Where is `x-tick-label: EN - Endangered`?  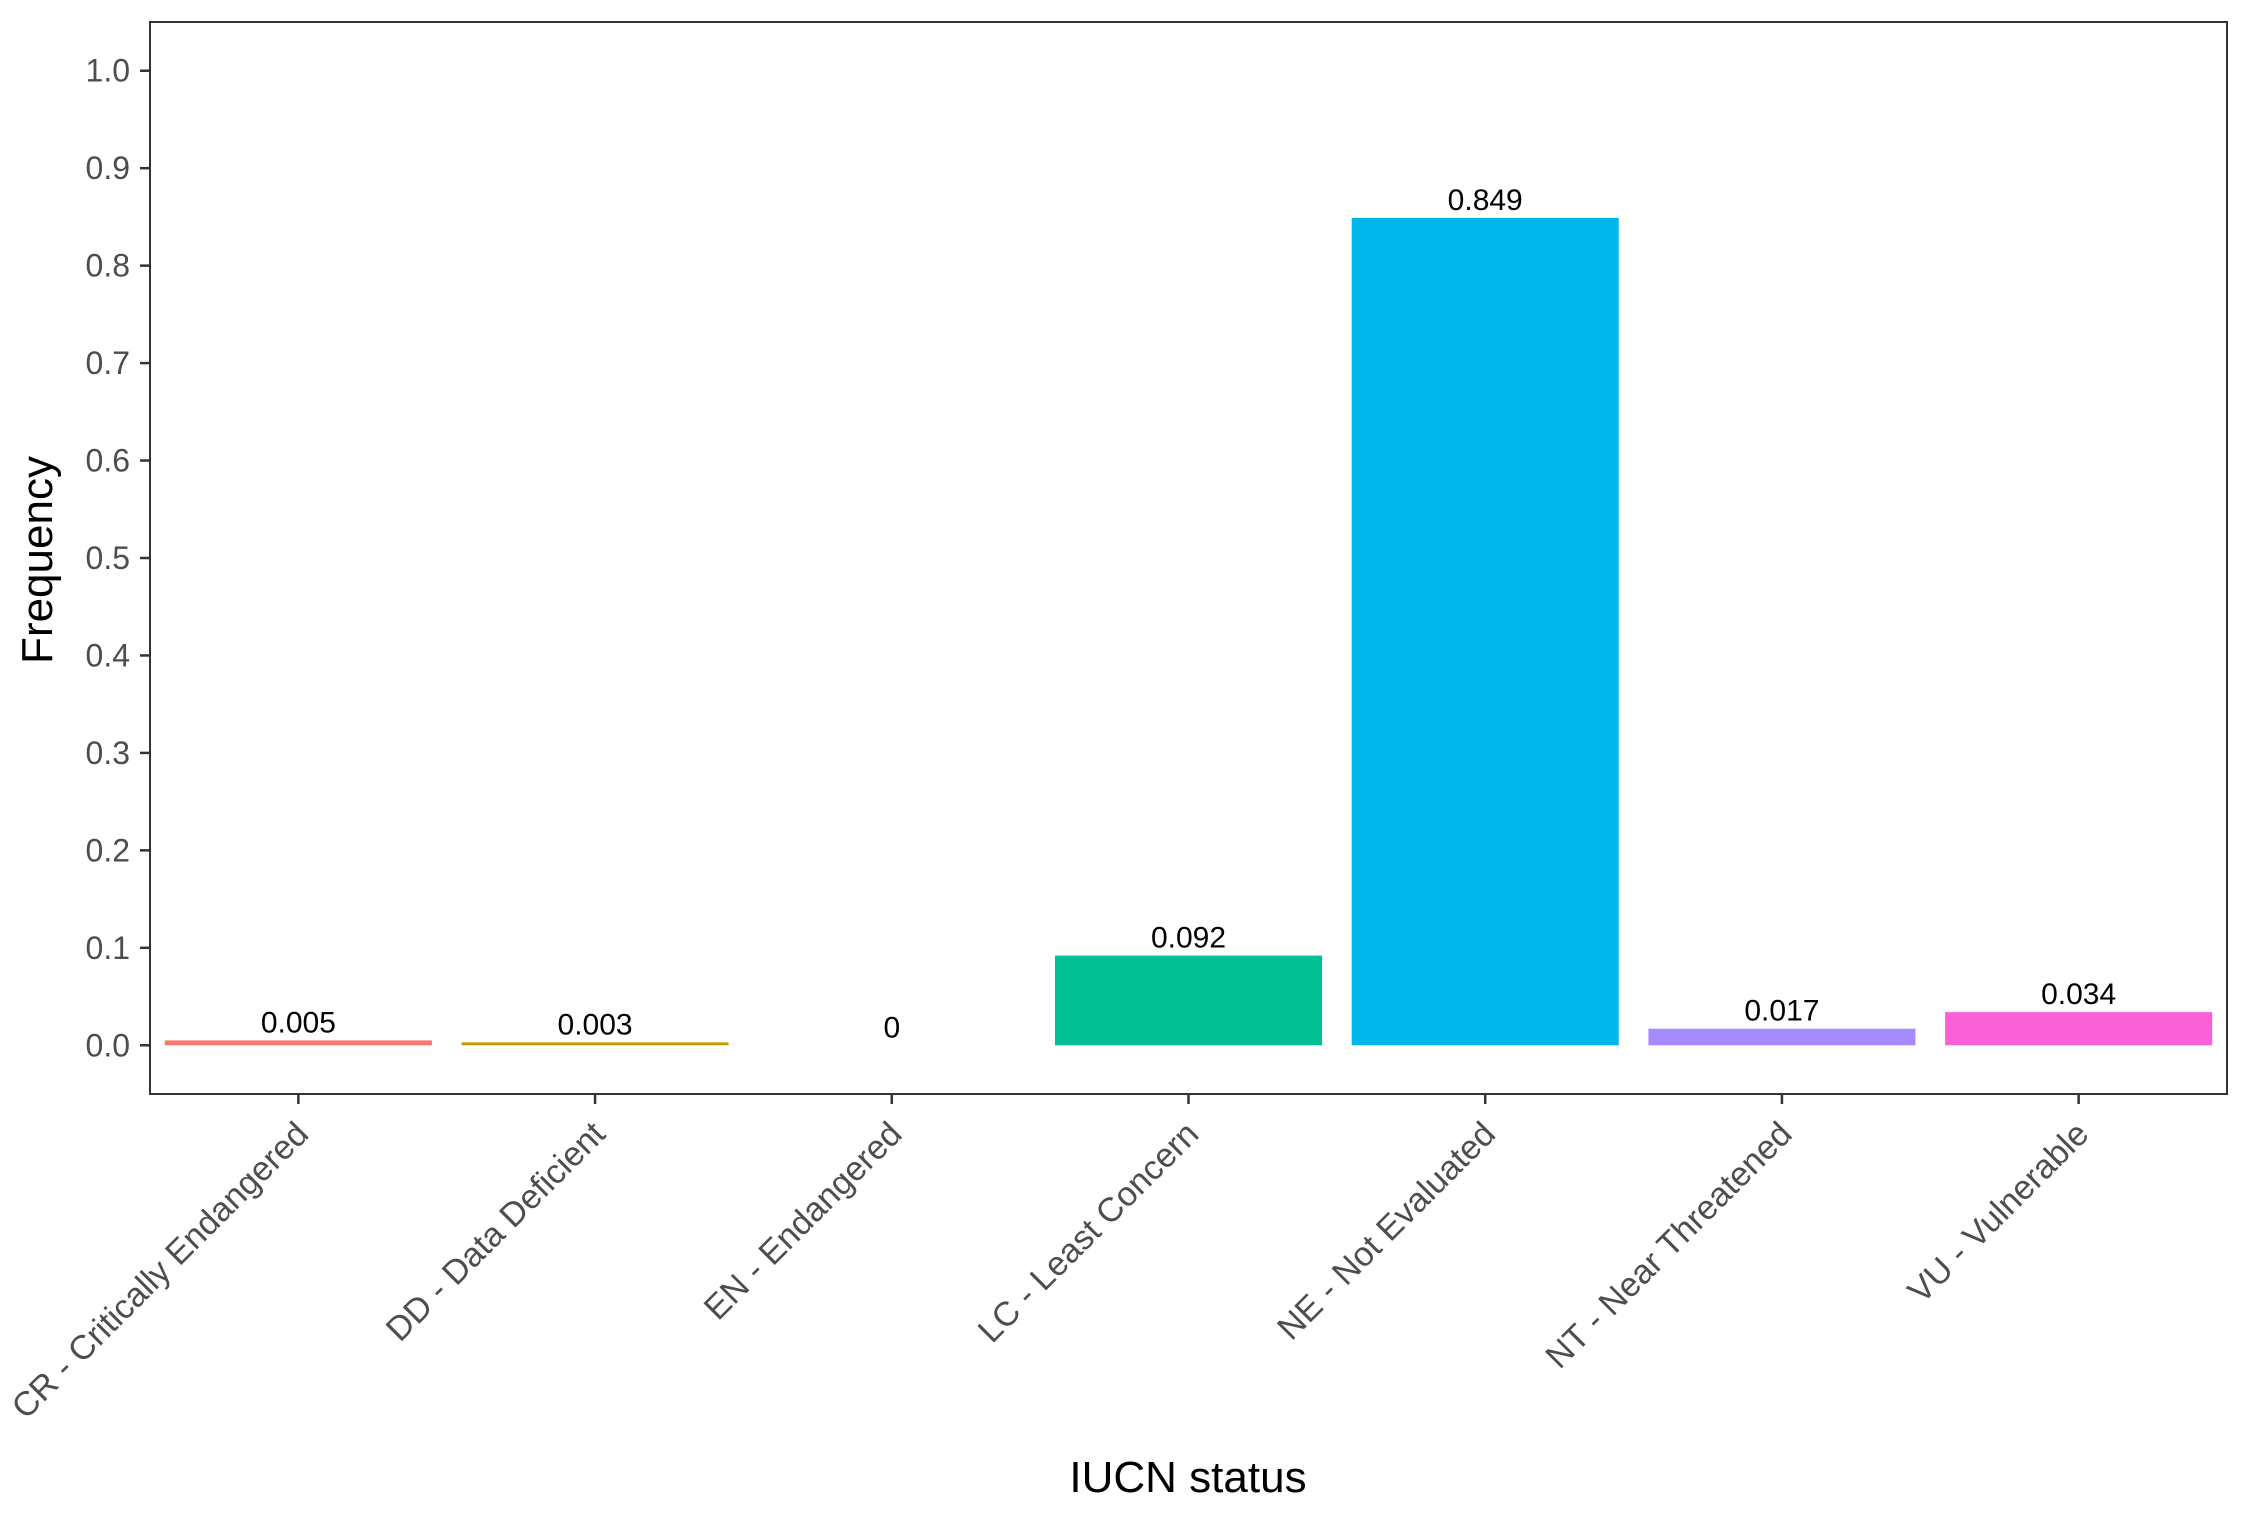 x-tick-label: EN - Endangered is located at coordinates (803, 1221).